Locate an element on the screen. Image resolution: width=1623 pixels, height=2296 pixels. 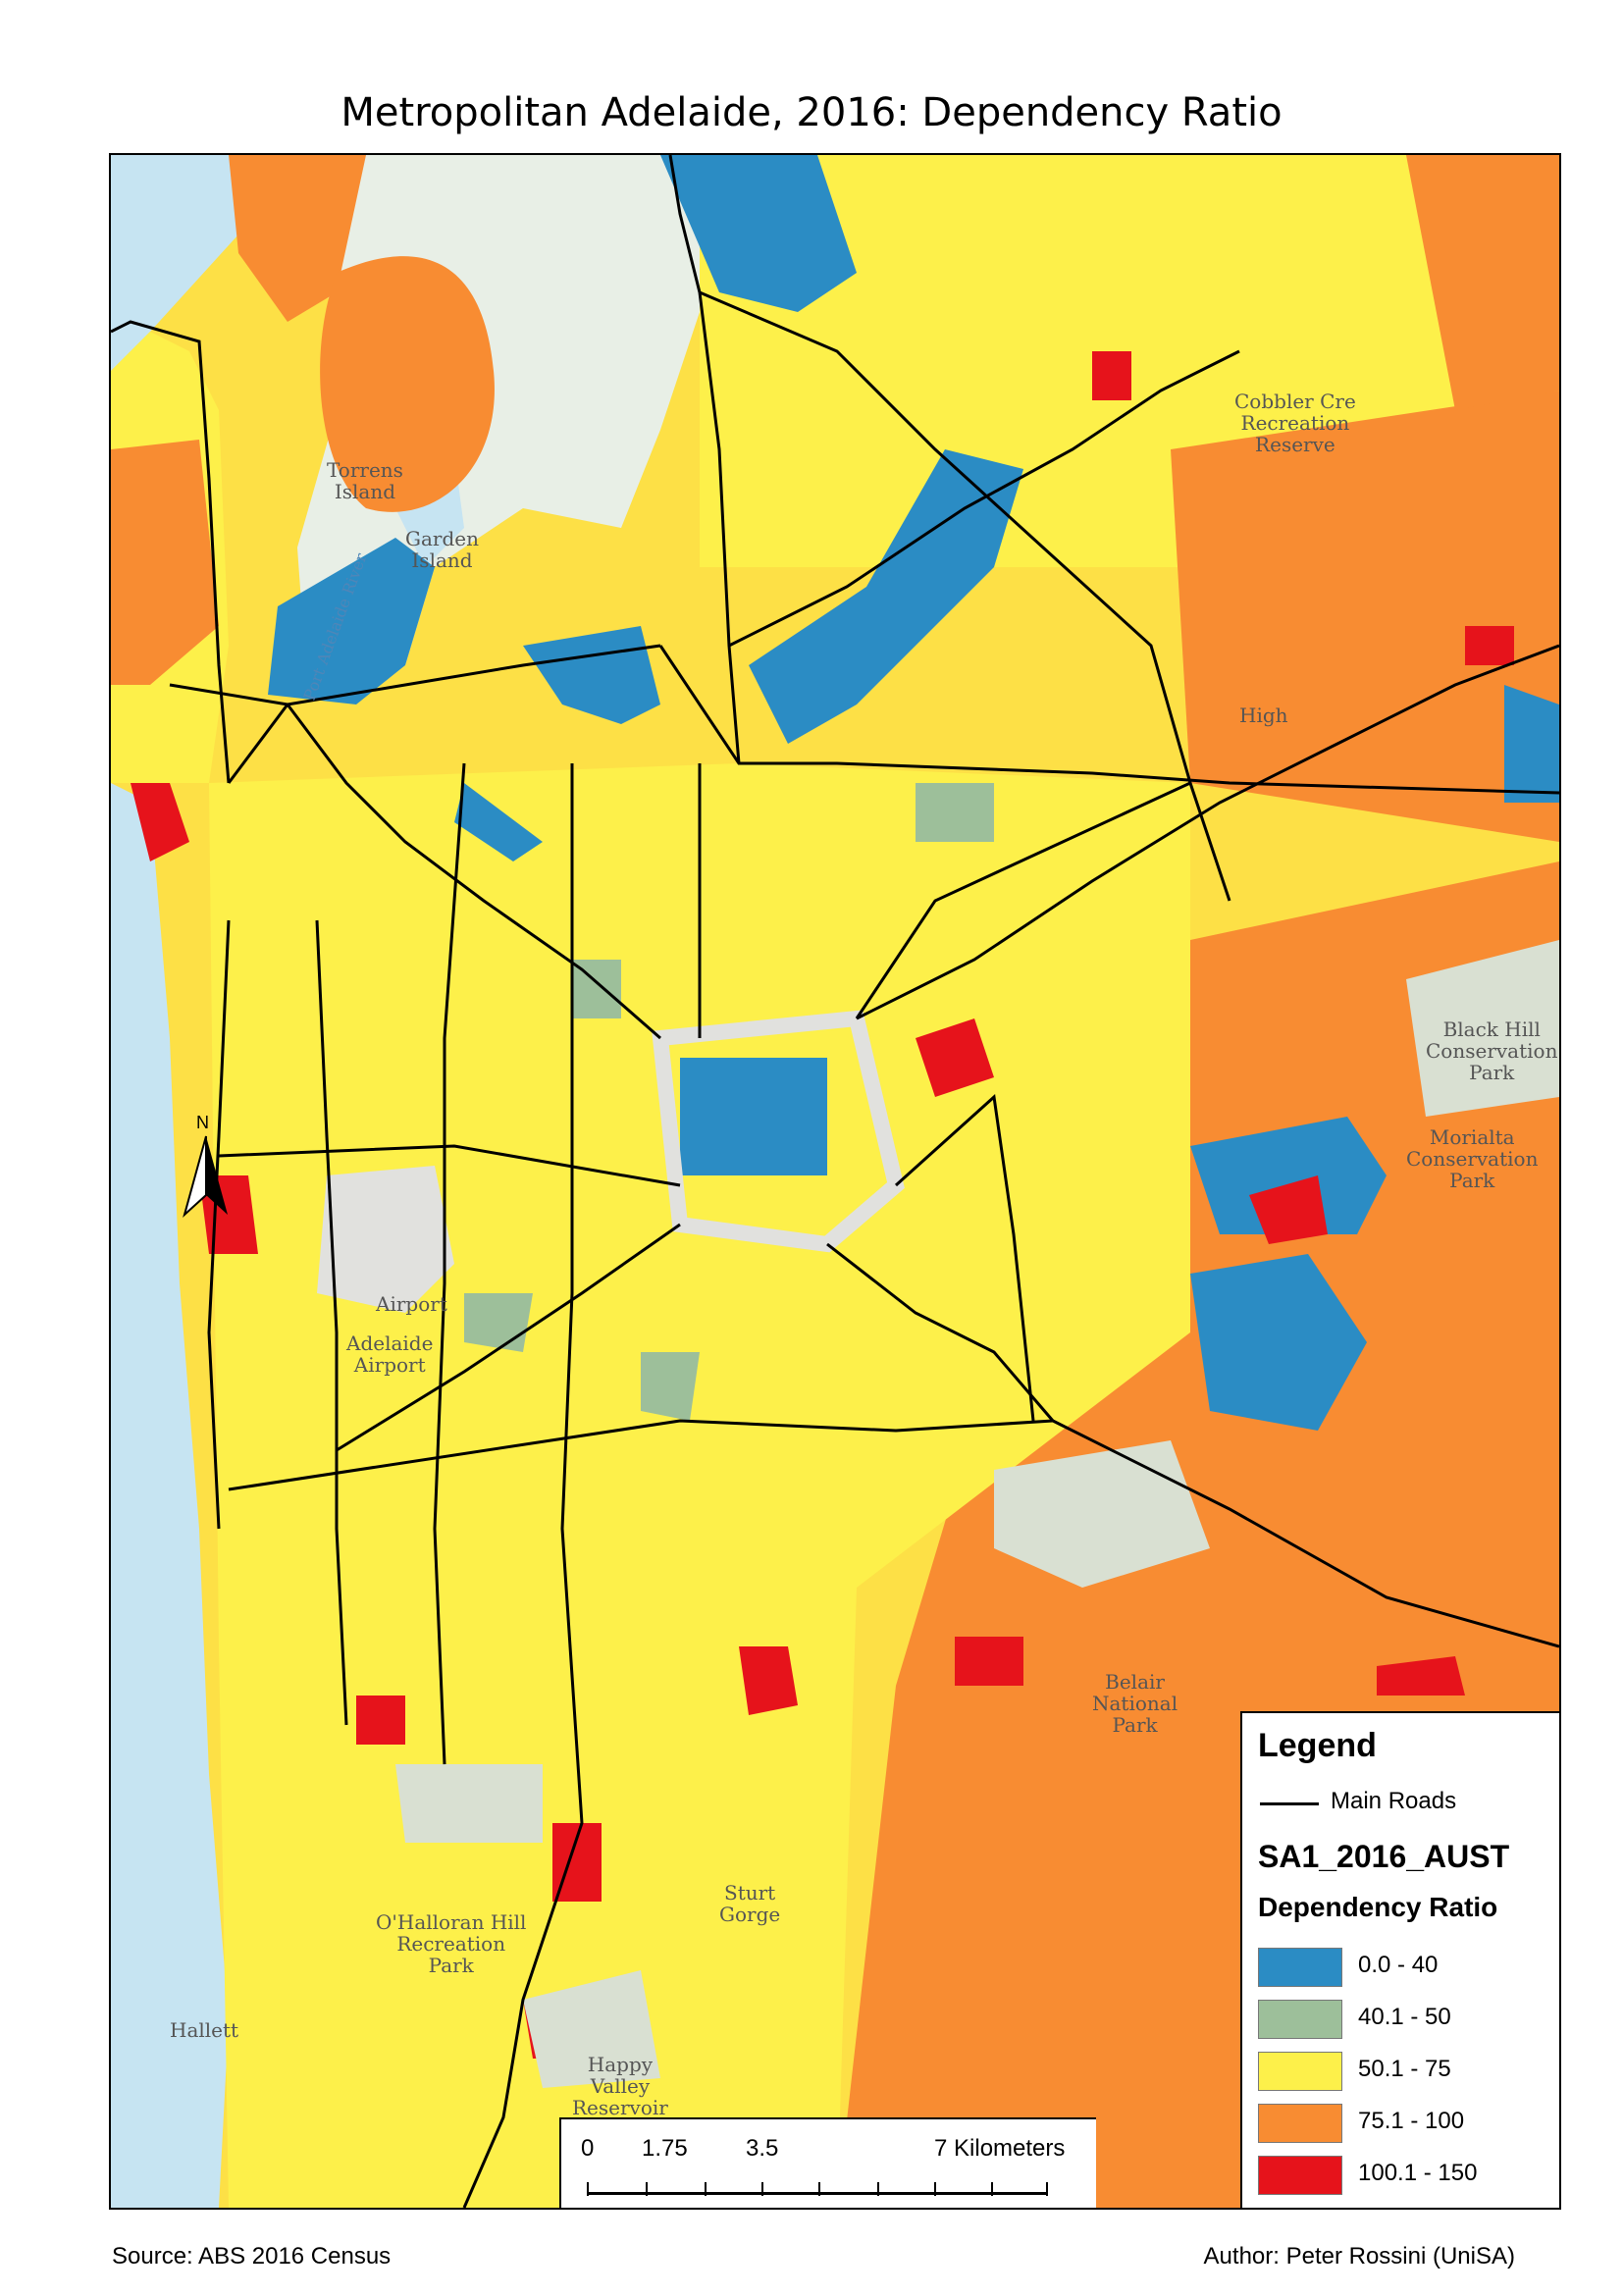
torrens-island is located at coordinates (407, 384).